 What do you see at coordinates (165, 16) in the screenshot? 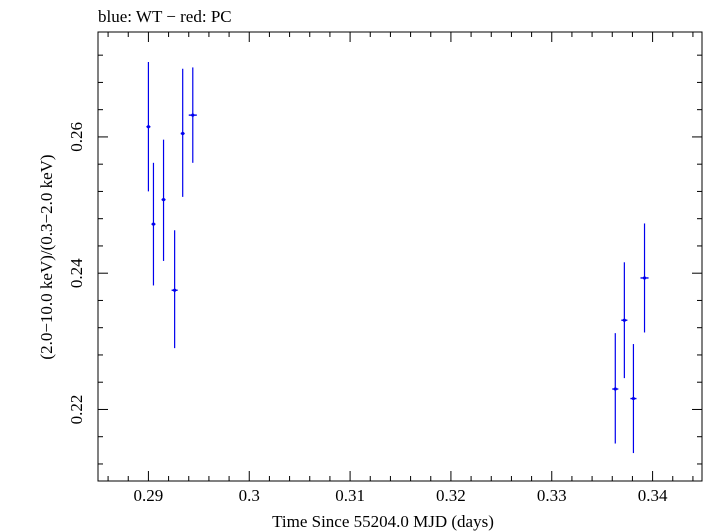
I see `chart-title: blue: WT − red: PC` at bounding box center [165, 16].